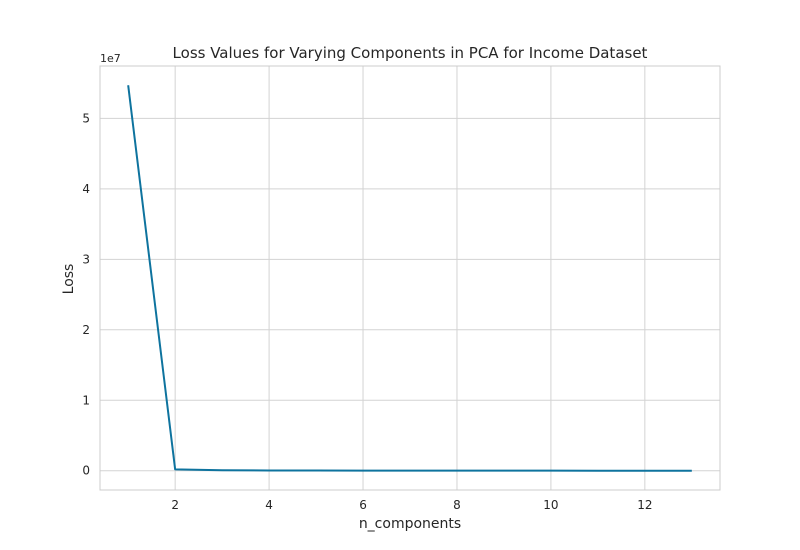 Image resolution: width=800 pixels, height=550 pixels. Describe the element at coordinates (86, 330) in the screenshot. I see `y-tick-label: 2` at that location.